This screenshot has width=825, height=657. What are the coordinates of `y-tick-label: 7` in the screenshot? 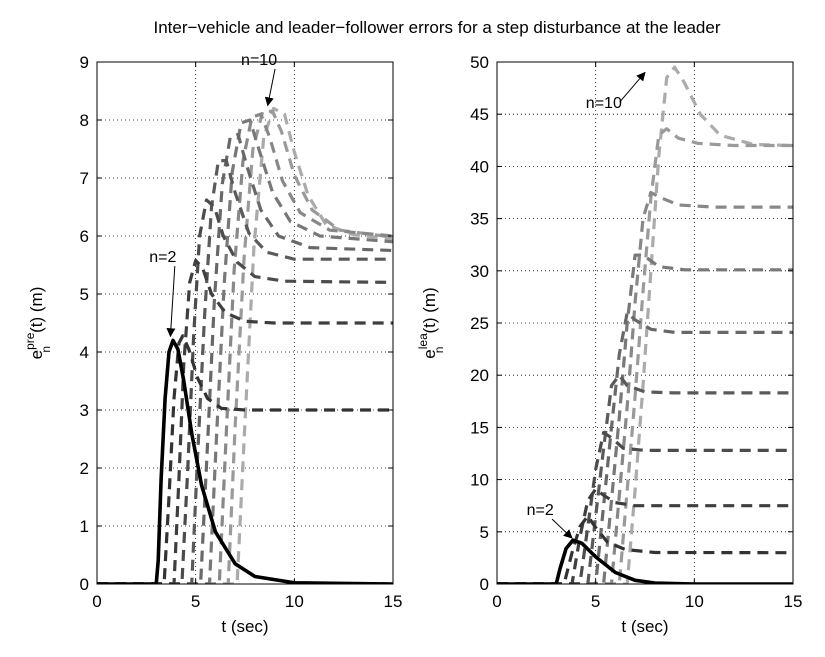 It's located at (84, 178).